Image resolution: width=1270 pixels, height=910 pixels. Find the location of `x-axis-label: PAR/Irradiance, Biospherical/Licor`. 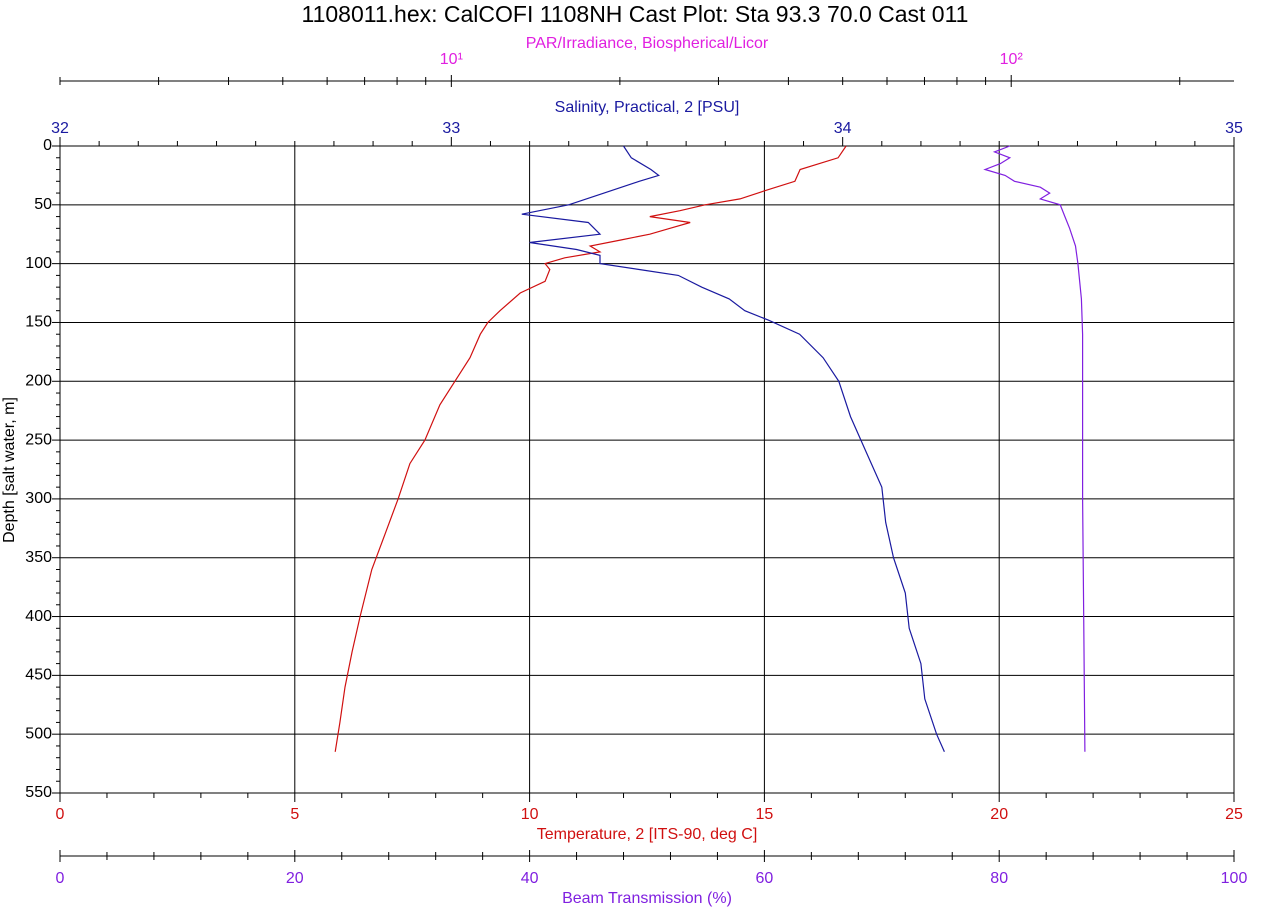

x-axis-label: PAR/Irradiance, Biospherical/Licor is located at coordinates (647, 43).